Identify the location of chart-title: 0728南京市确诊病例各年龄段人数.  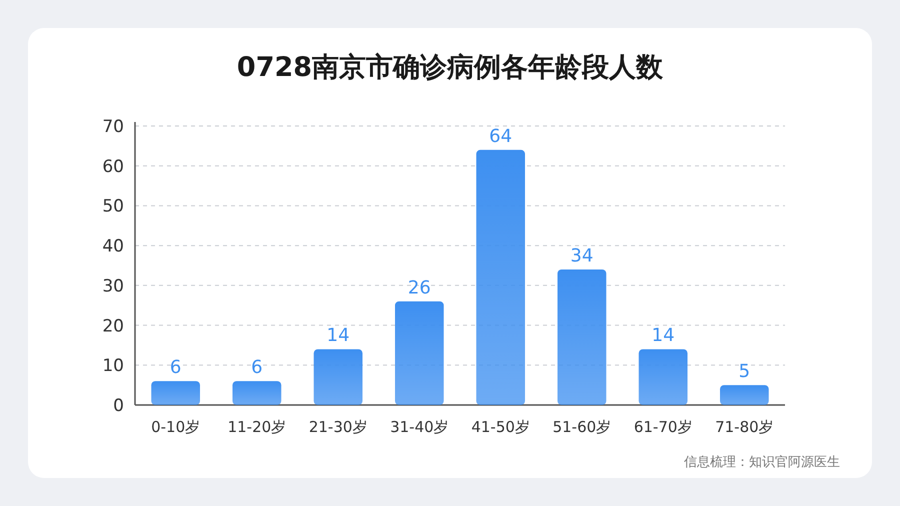
(450, 67).